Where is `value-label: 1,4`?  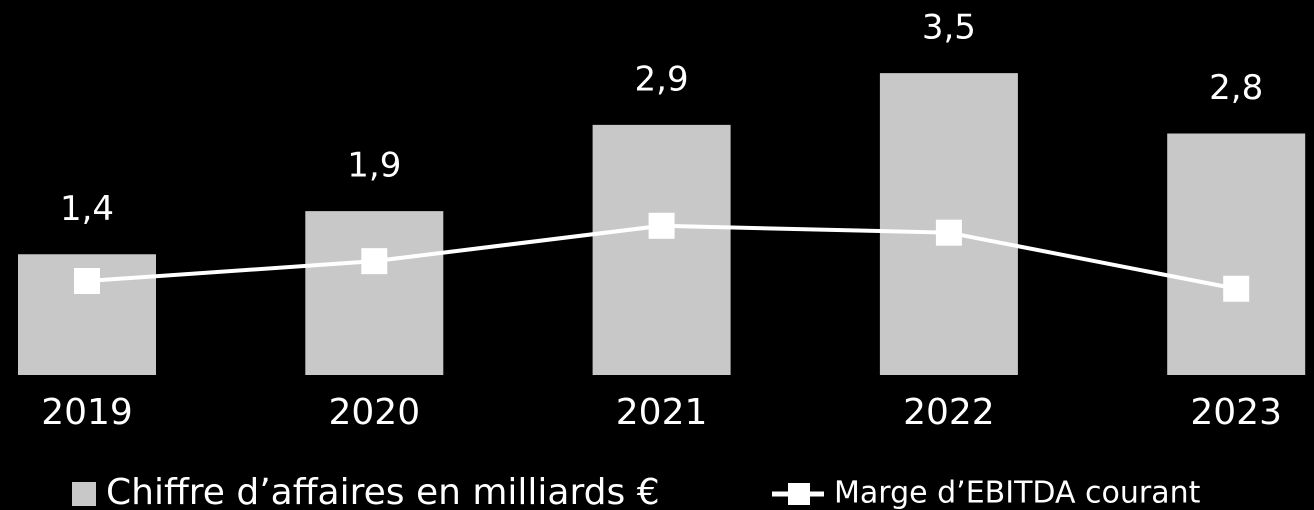 value-label: 1,4 is located at coordinates (87, 209).